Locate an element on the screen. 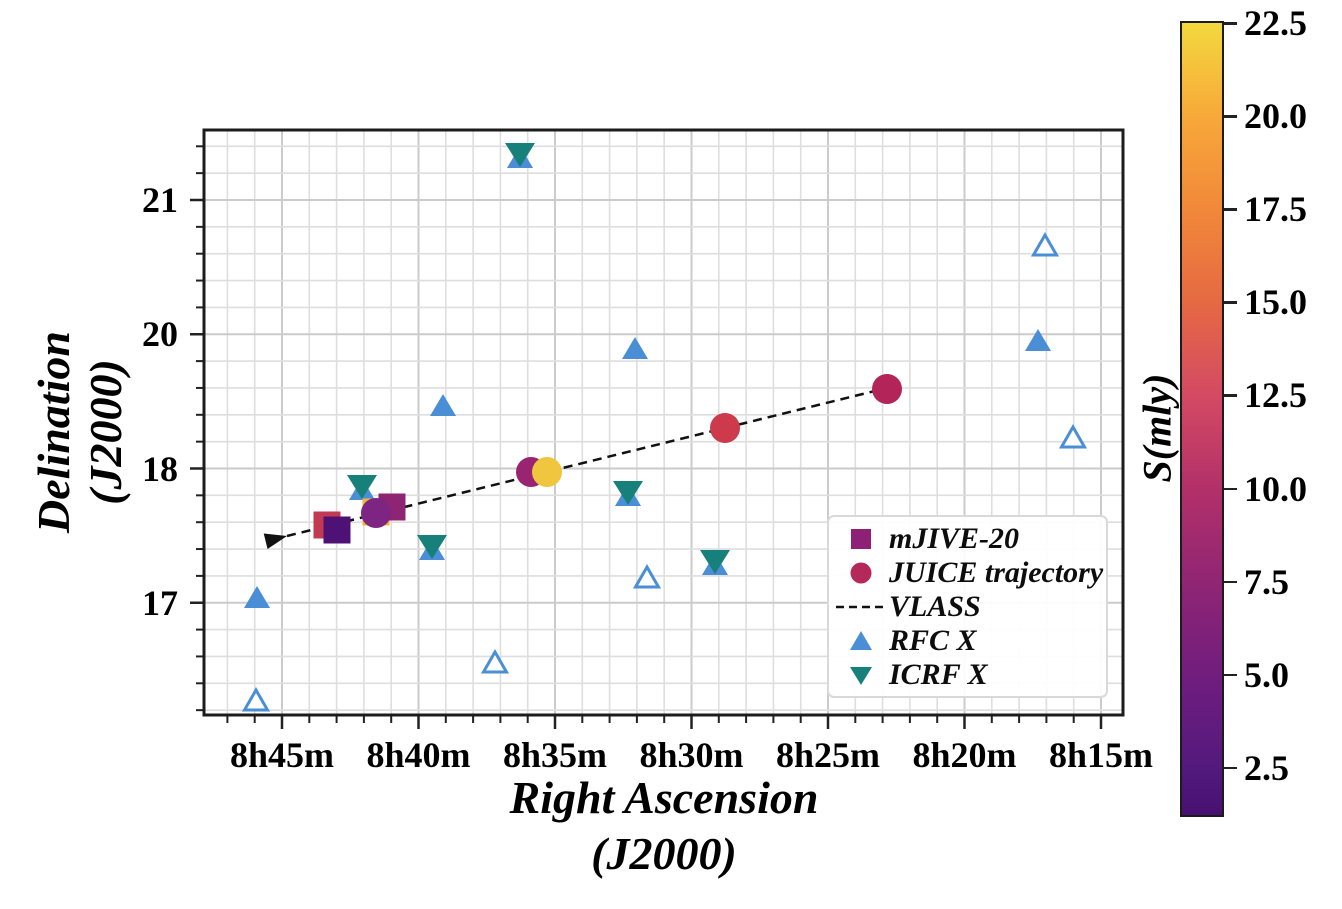 This screenshot has height=909, width=1342. legend-label: JUICE trajectory is located at coordinates (996, 572).